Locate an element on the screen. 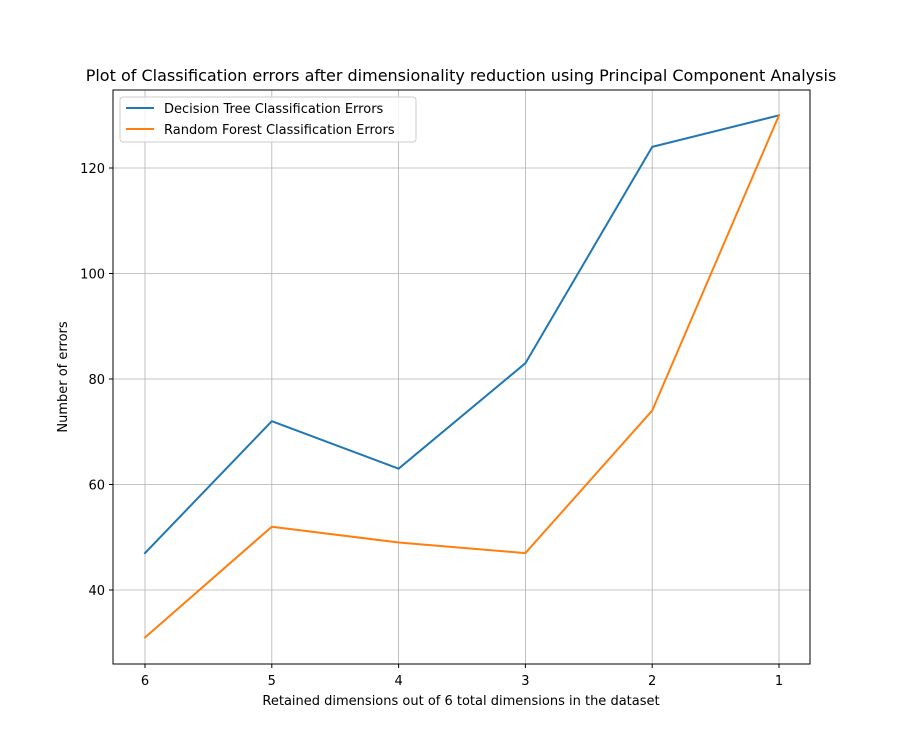 This screenshot has height=751, width=901. x-tick-label: 4 is located at coordinates (398, 681).